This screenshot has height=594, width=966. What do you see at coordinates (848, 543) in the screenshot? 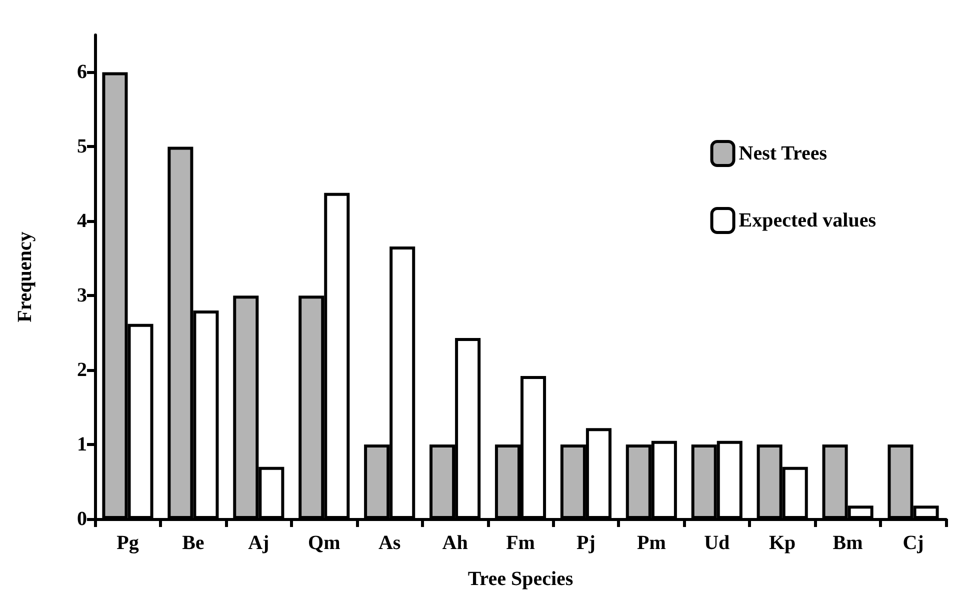
I see `x-tick-label: Bm` at bounding box center [848, 543].